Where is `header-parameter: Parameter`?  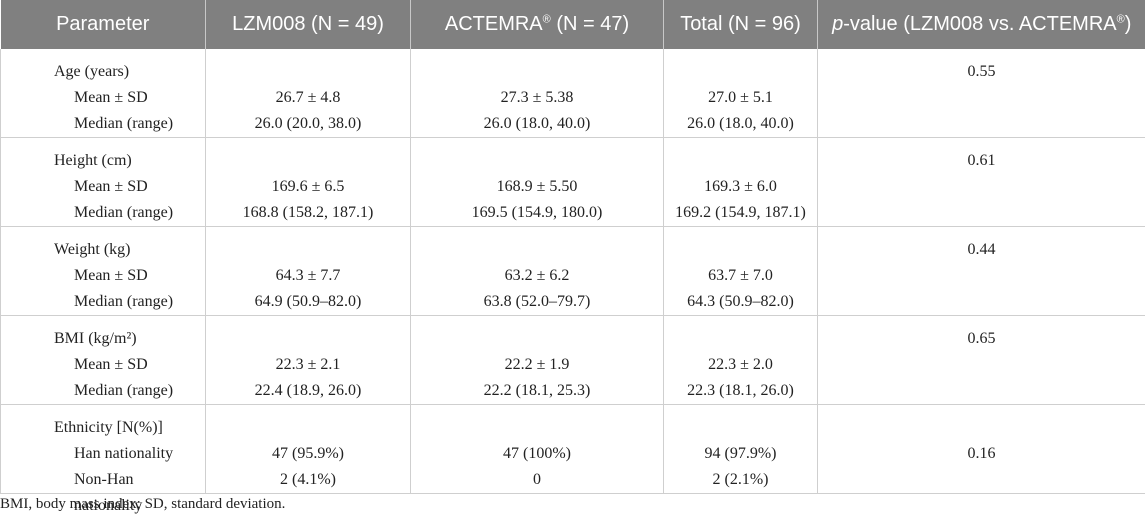
header-parameter: Parameter is located at coordinates (103, 24).